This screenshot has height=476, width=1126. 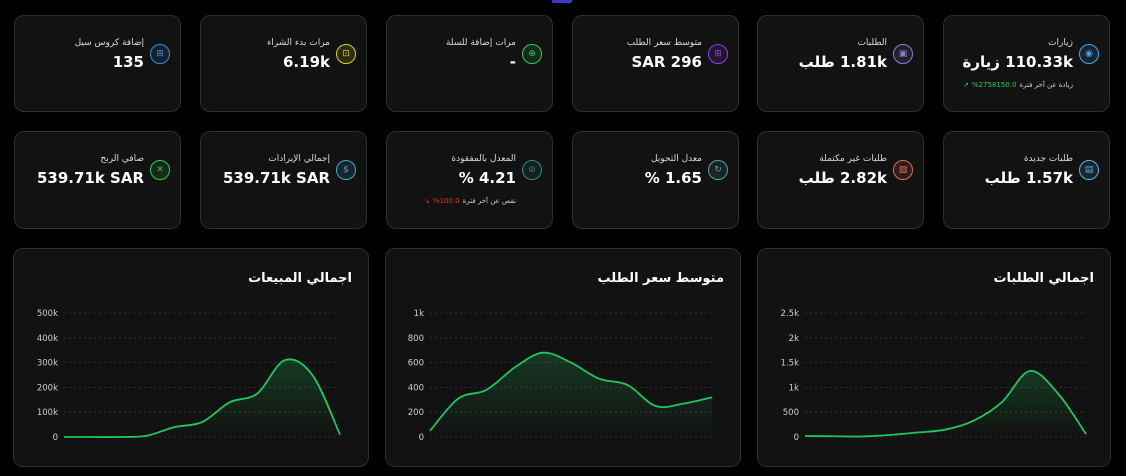 I want to click on y-tick-label: 1.5k, so click(x=790, y=364).